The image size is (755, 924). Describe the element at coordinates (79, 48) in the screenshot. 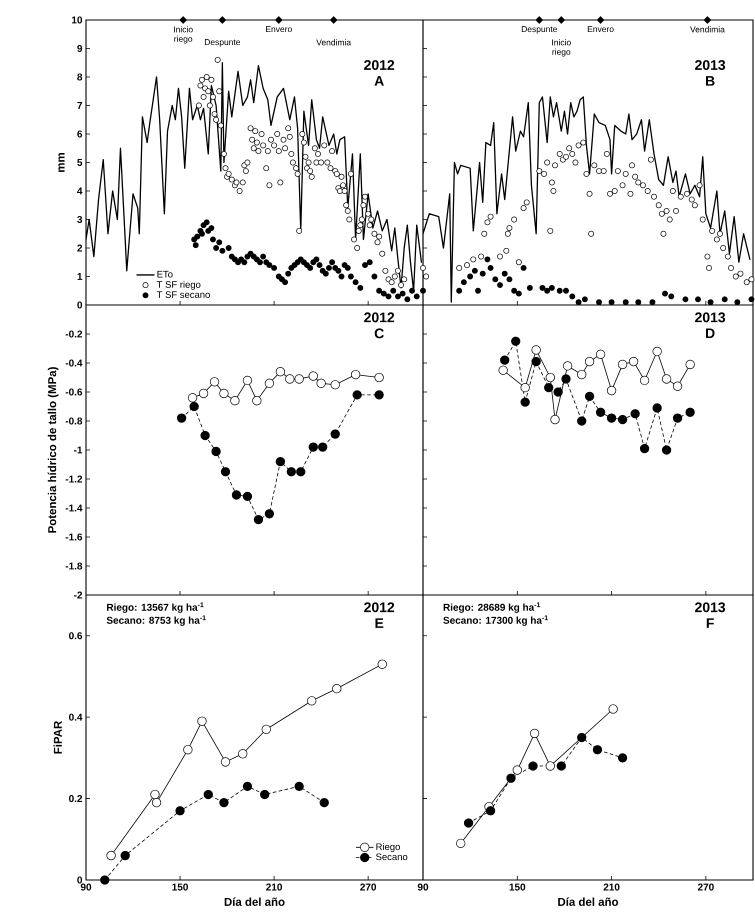

I see `y-tick-label: 9` at that location.